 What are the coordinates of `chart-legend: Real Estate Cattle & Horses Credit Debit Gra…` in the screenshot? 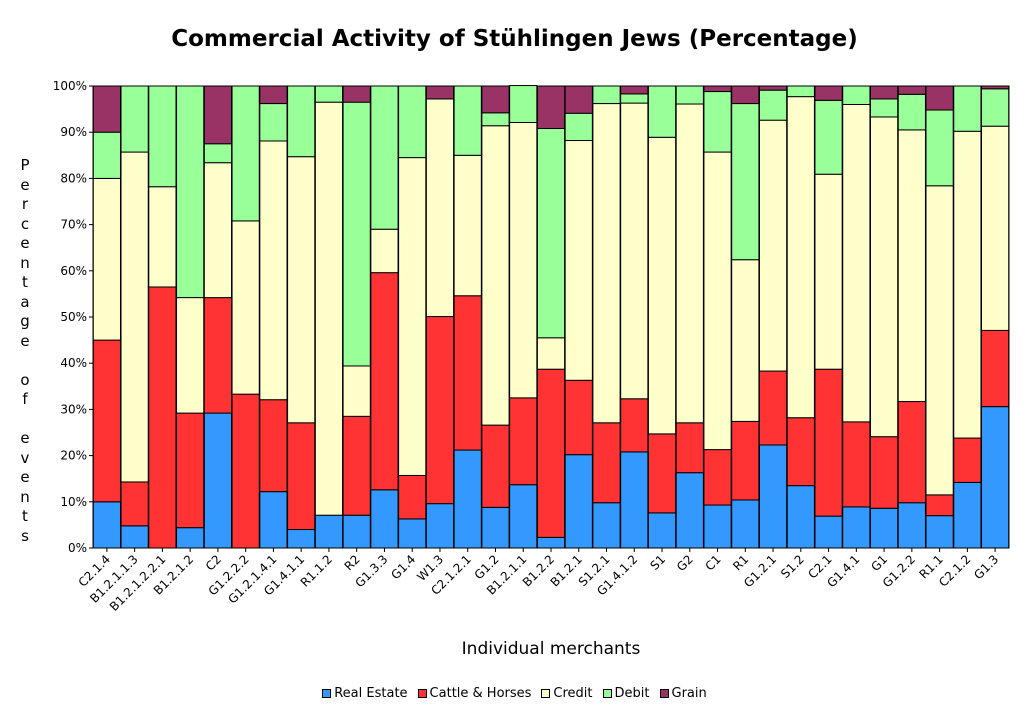 It's located at (514, 693).